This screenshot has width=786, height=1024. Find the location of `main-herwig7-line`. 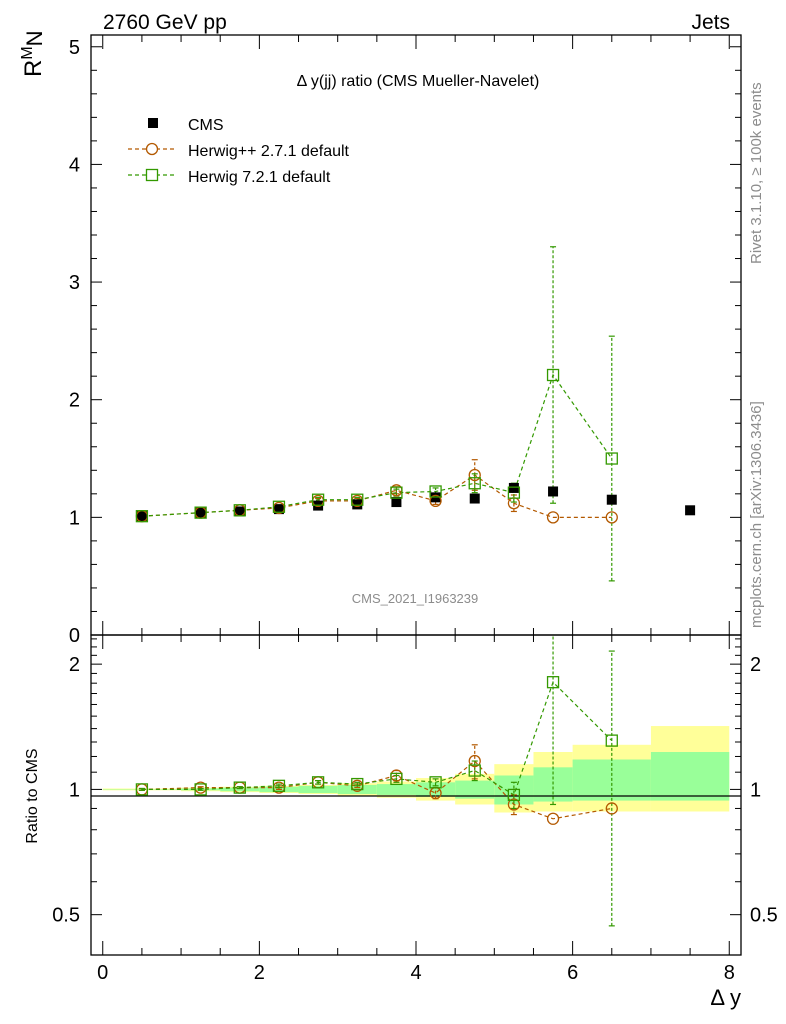

main-herwig7-line is located at coordinates (377, 445).